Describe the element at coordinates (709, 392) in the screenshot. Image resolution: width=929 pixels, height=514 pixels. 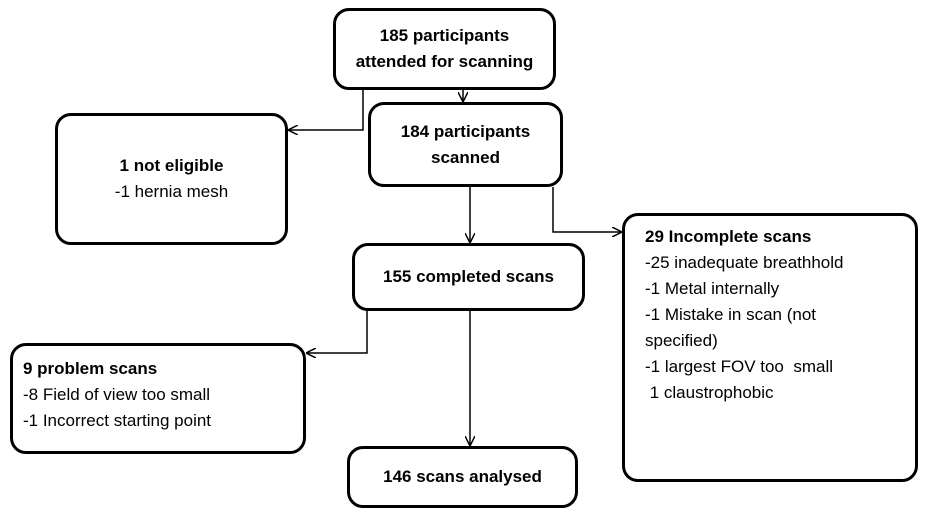
I see `node-line: 1 claustrophobic` at that location.